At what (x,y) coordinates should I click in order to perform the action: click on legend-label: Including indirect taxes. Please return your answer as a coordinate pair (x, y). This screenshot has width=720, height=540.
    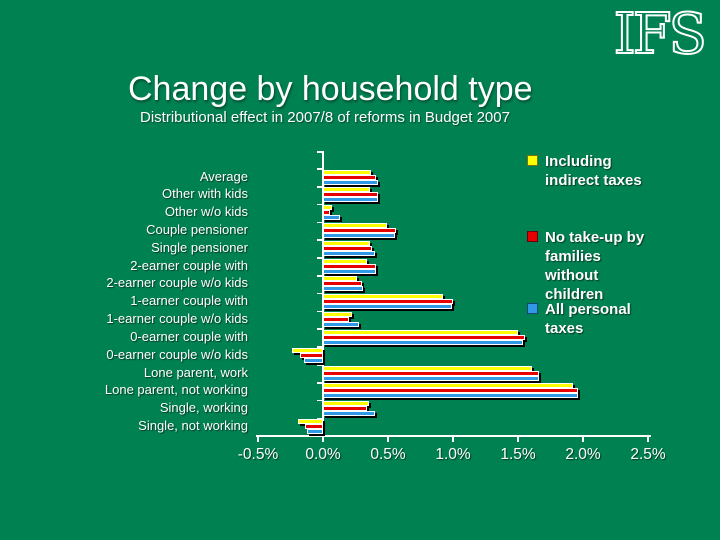
    Looking at the image, I should click on (593, 171).